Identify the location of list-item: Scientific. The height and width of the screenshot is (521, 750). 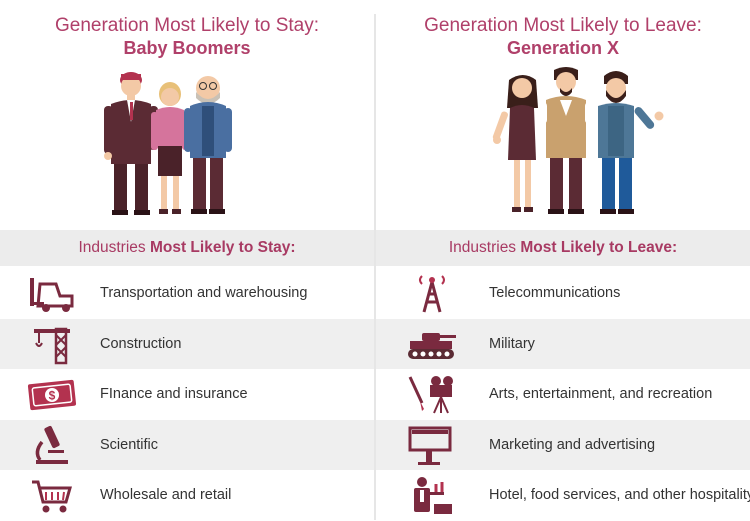
(187, 445).